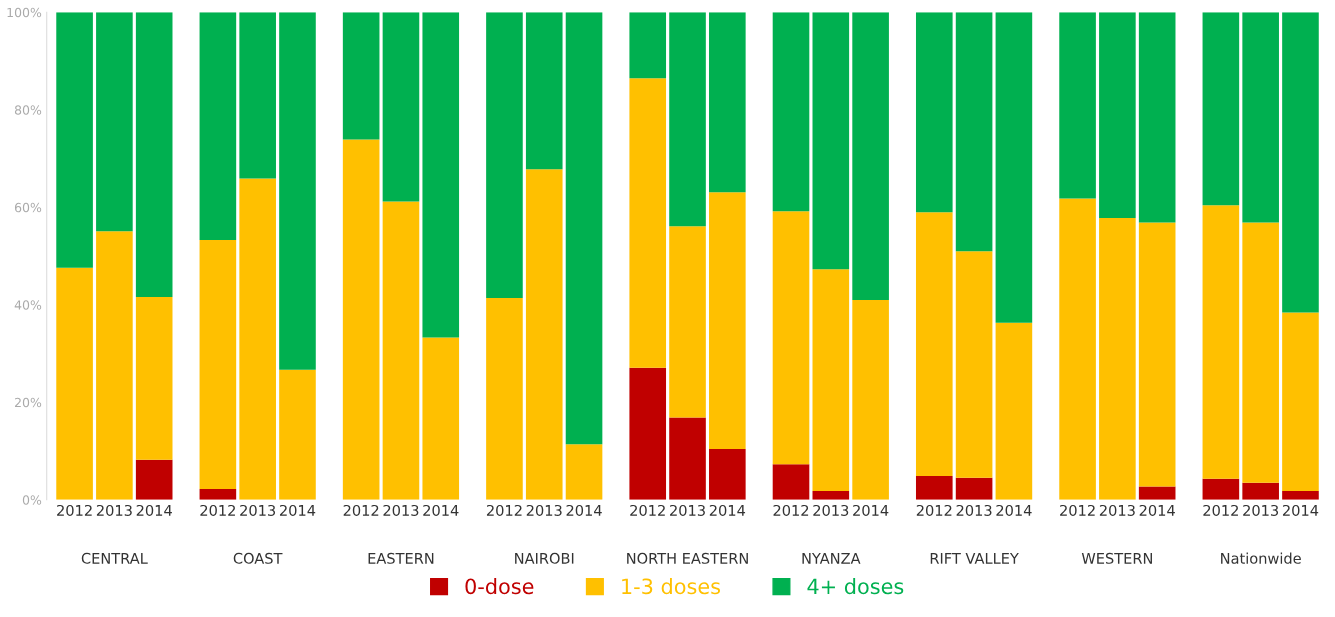 This screenshot has height=617, width=1335. Describe the element at coordinates (855, 586) in the screenshot. I see `legend-label: 4+ doses` at that location.